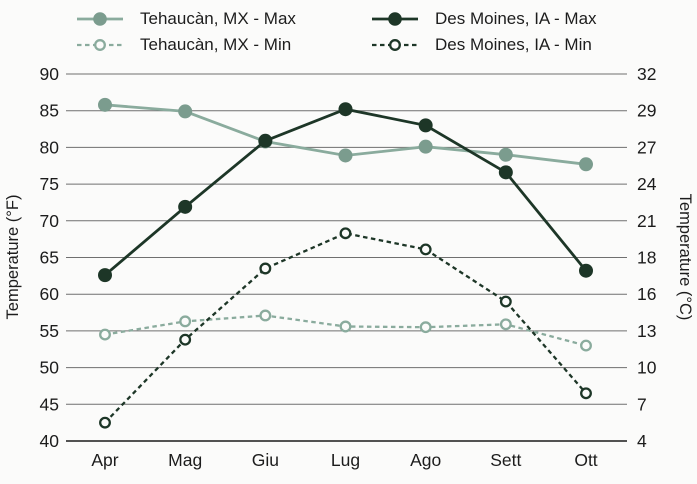  What do you see at coordinates (585, 460) in the screenshot?
I see `x-axis-tick: Ott` at bounding box center [585, 460].